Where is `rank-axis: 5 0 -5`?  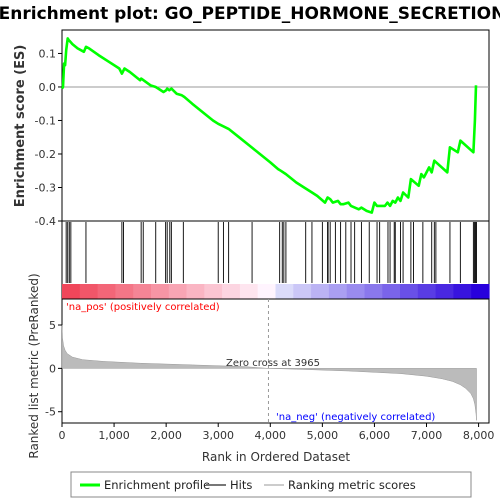
rank-axis: 5 0 -5 is located at coordinates (53, 369).